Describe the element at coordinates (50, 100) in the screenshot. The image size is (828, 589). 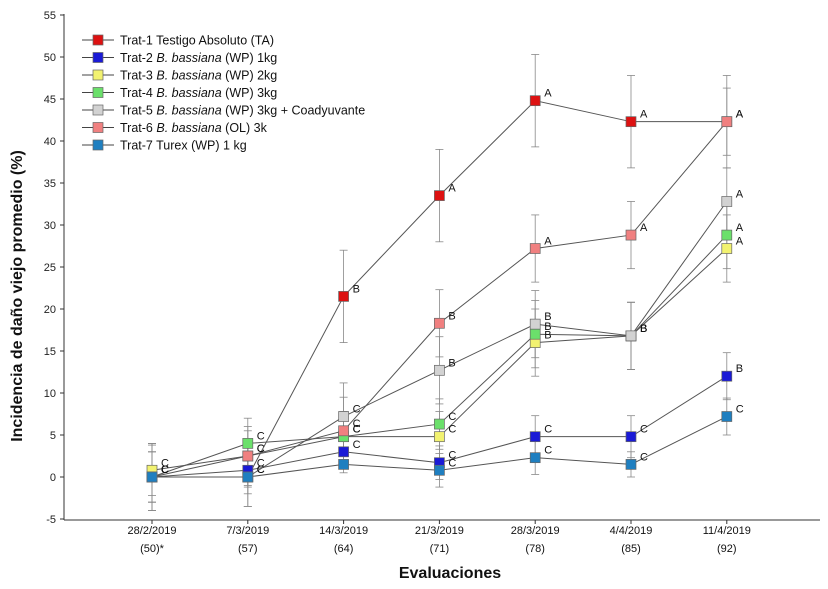
I see `y-tick-label: 45` at that location.